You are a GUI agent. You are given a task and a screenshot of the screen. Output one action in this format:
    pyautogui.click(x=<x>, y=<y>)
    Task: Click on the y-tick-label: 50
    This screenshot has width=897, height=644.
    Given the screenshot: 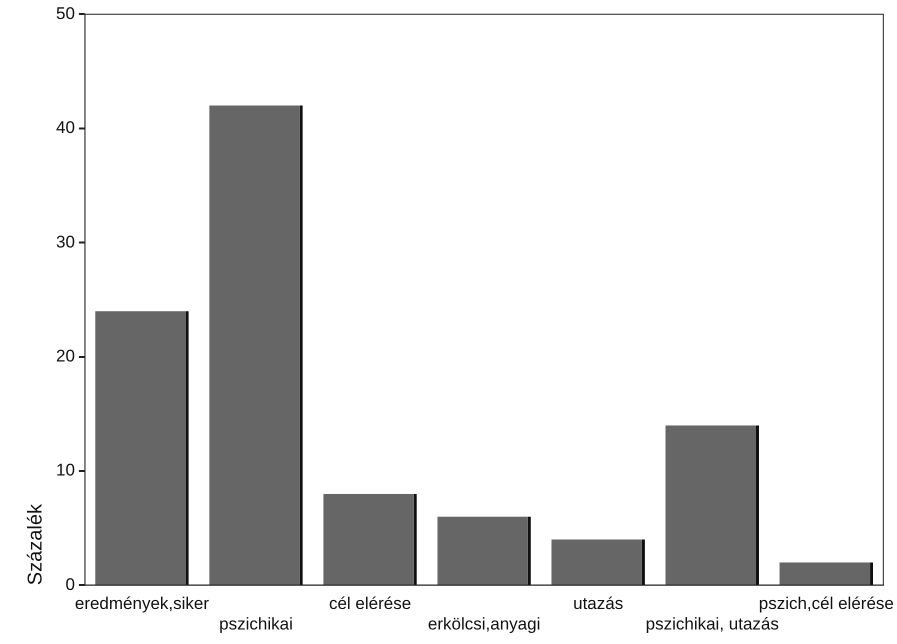 What is the action you would take?
    pyautogui.click(x=65, y=13)
    